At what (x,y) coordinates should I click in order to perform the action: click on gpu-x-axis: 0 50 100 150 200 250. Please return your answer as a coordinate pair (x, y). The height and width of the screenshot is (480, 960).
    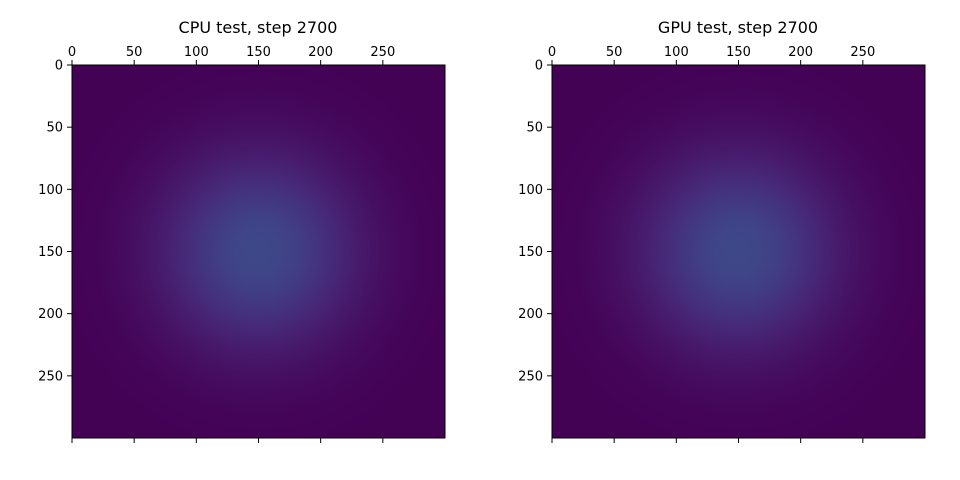
    Looking at the image, I should click on (711, 55).